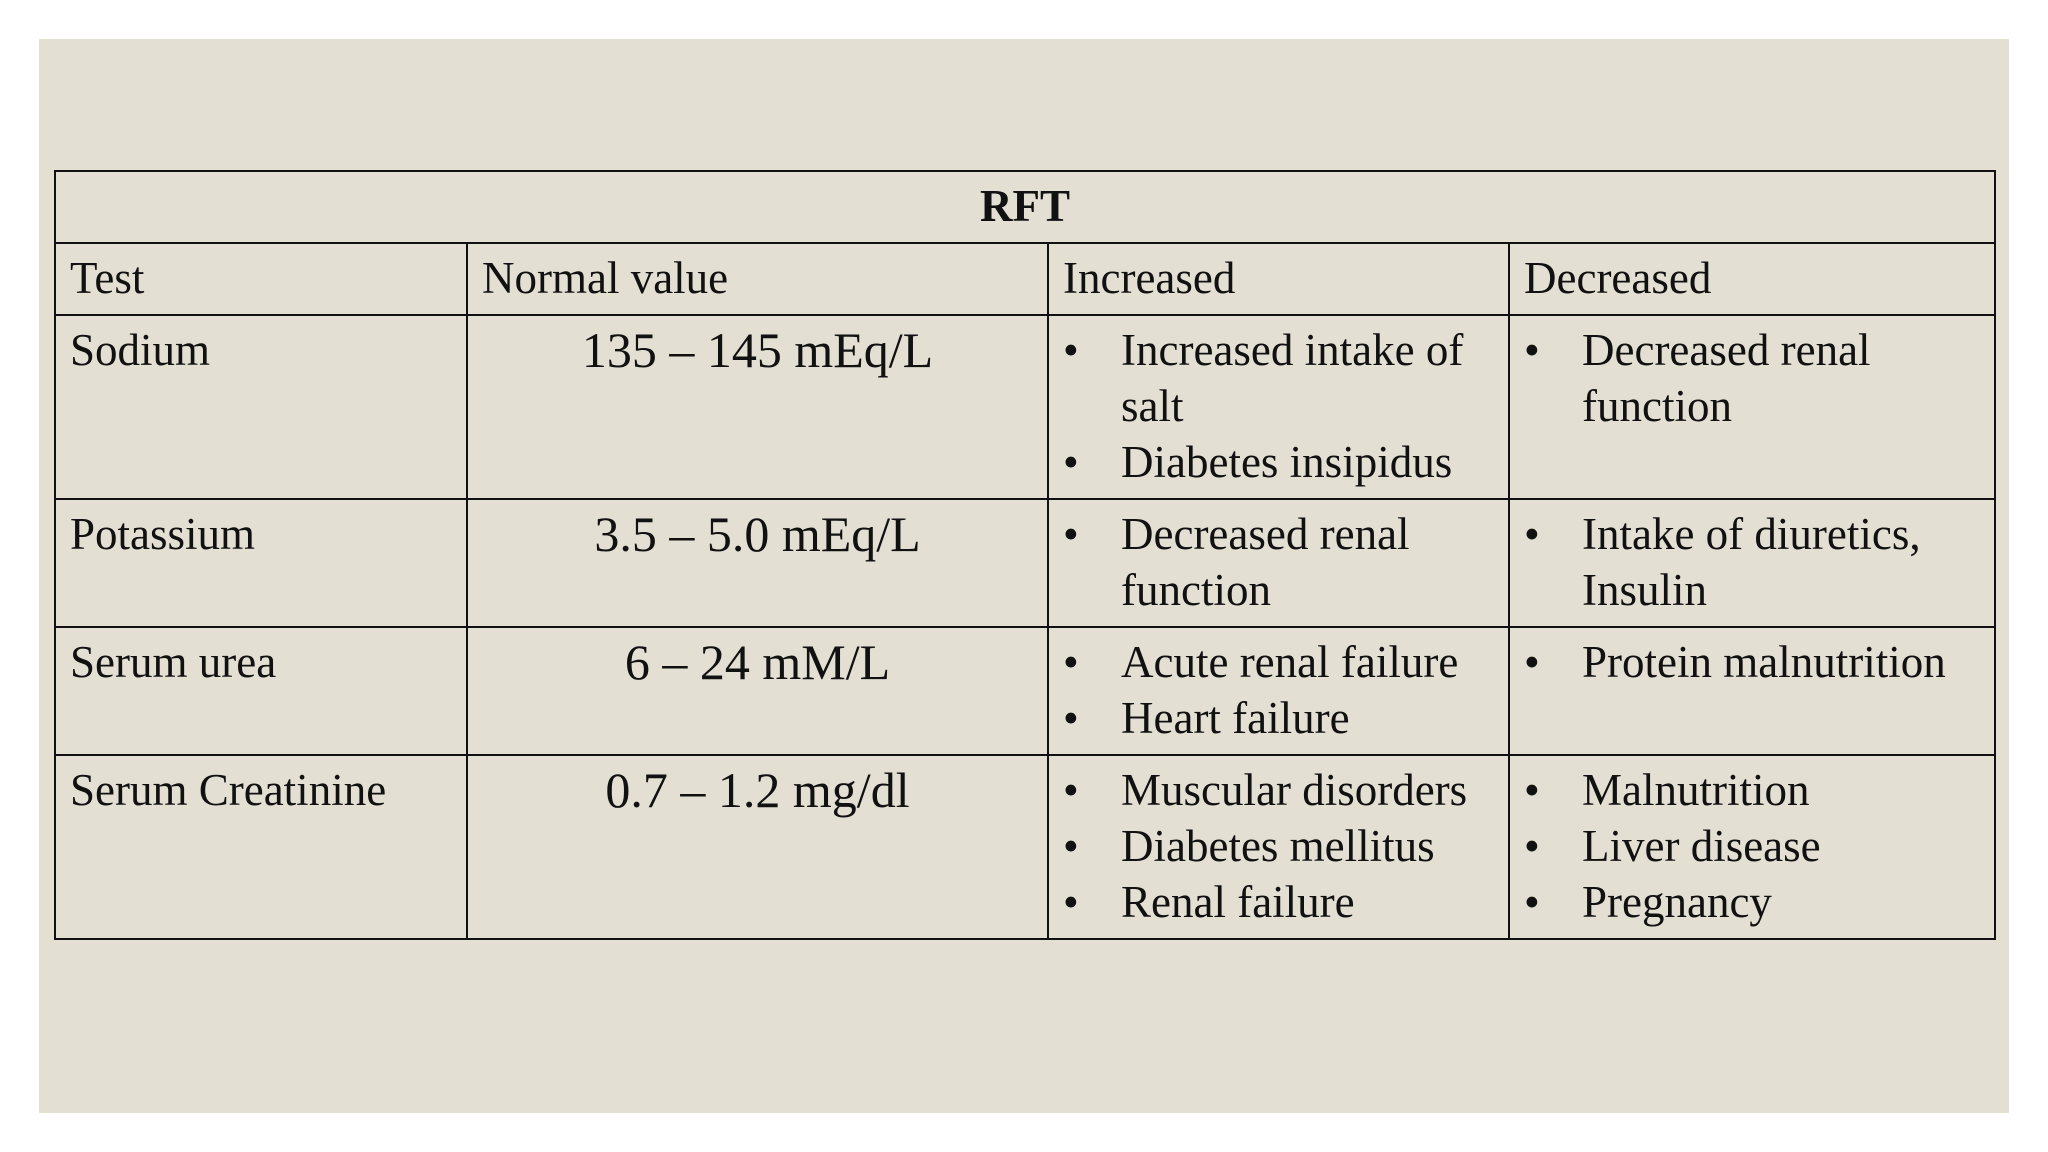 The width and height of the screenshot is (2048, 1152). I want to click on increased-item: Renal failure, so click(1278, 902).